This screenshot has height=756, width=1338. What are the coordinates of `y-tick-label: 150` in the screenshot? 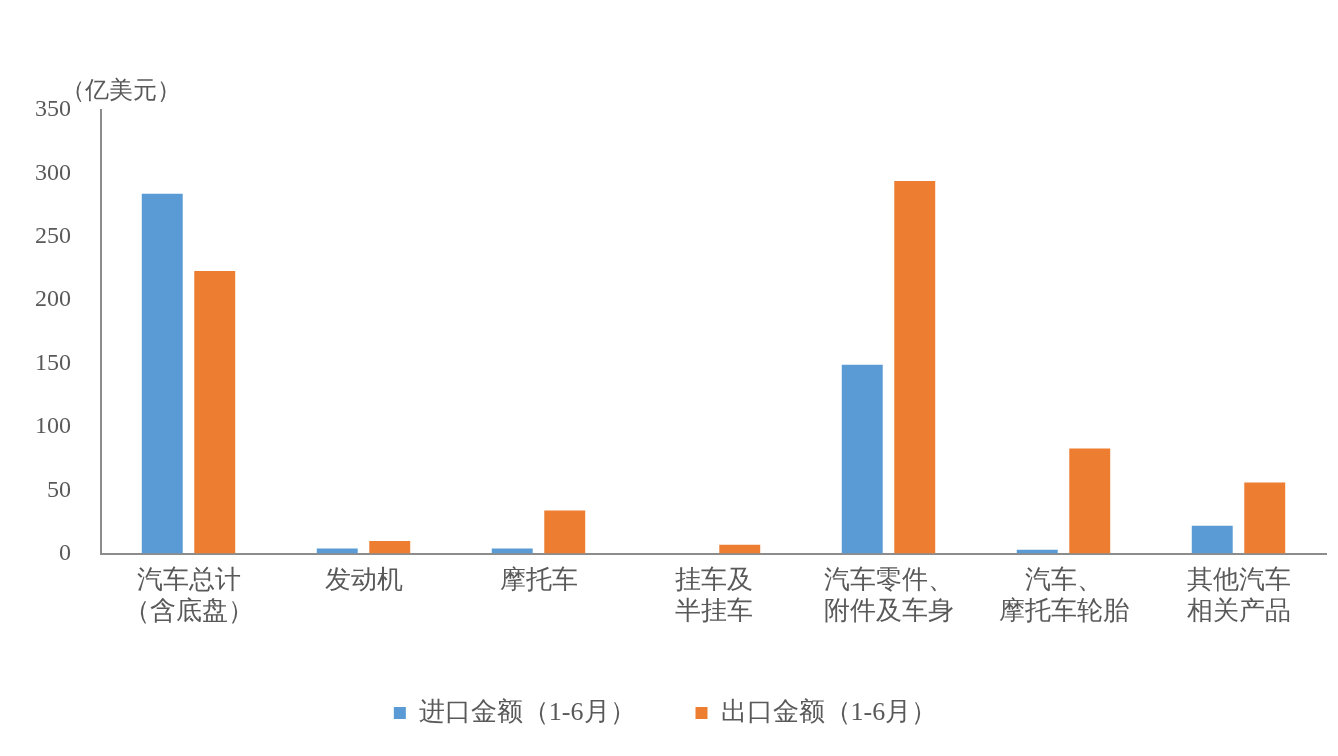 It's located at (53, 361).